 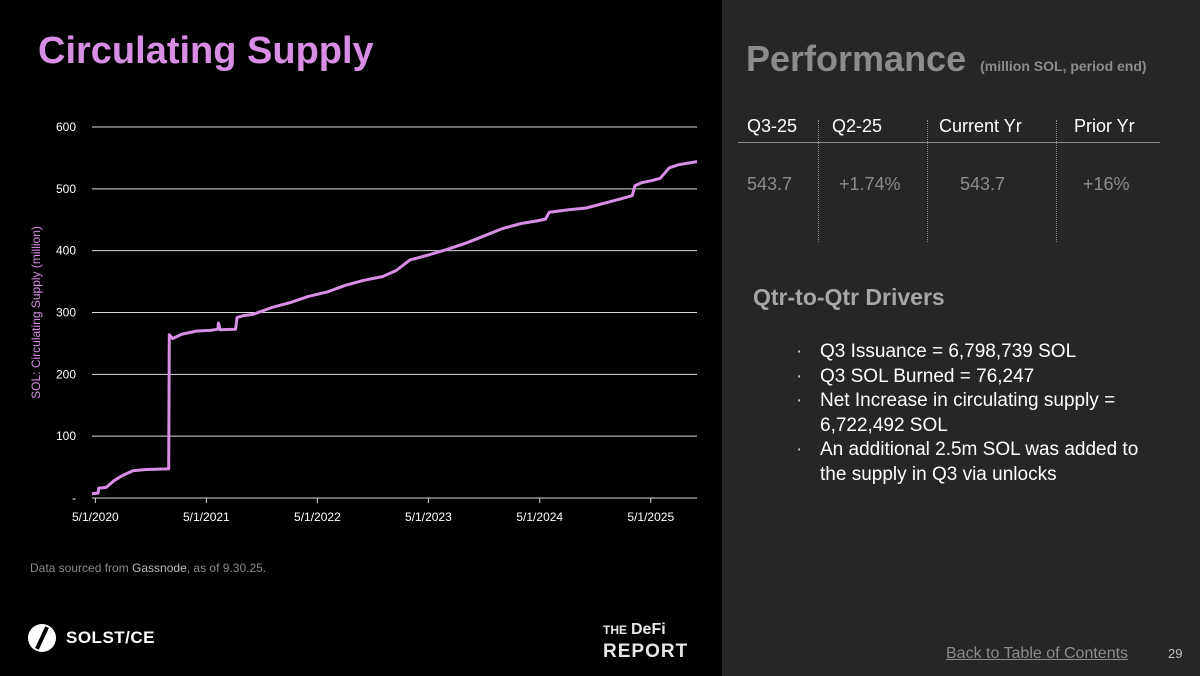 I want to click on performance-title-text: Performance, so click(x=856, y=58).